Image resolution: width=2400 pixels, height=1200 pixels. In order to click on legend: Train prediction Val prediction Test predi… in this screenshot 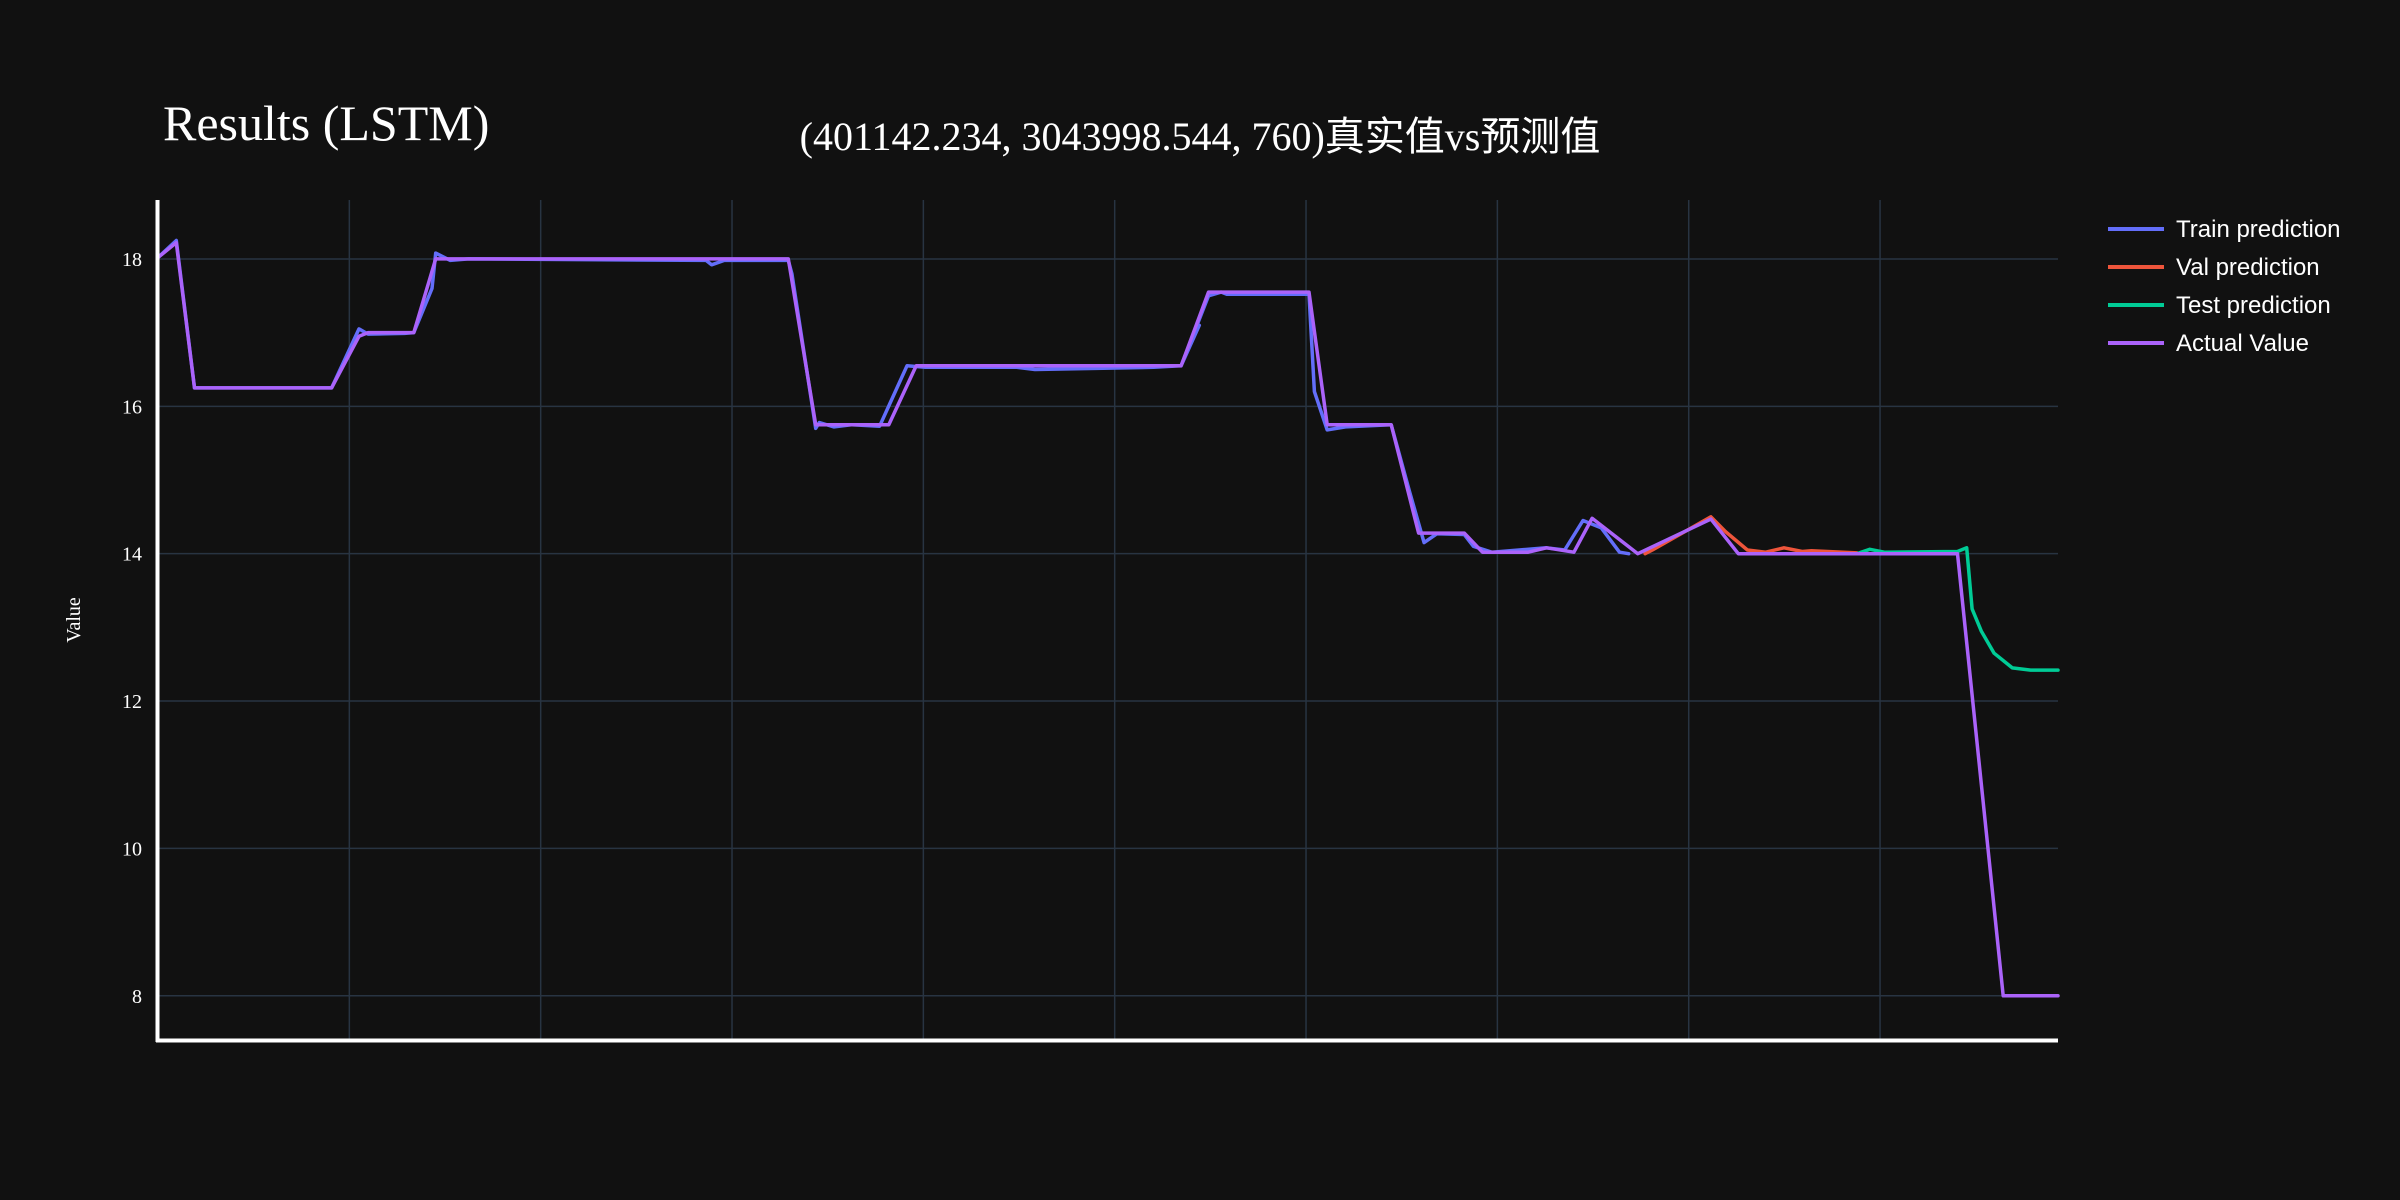, I will do `click(2224, 286)`.